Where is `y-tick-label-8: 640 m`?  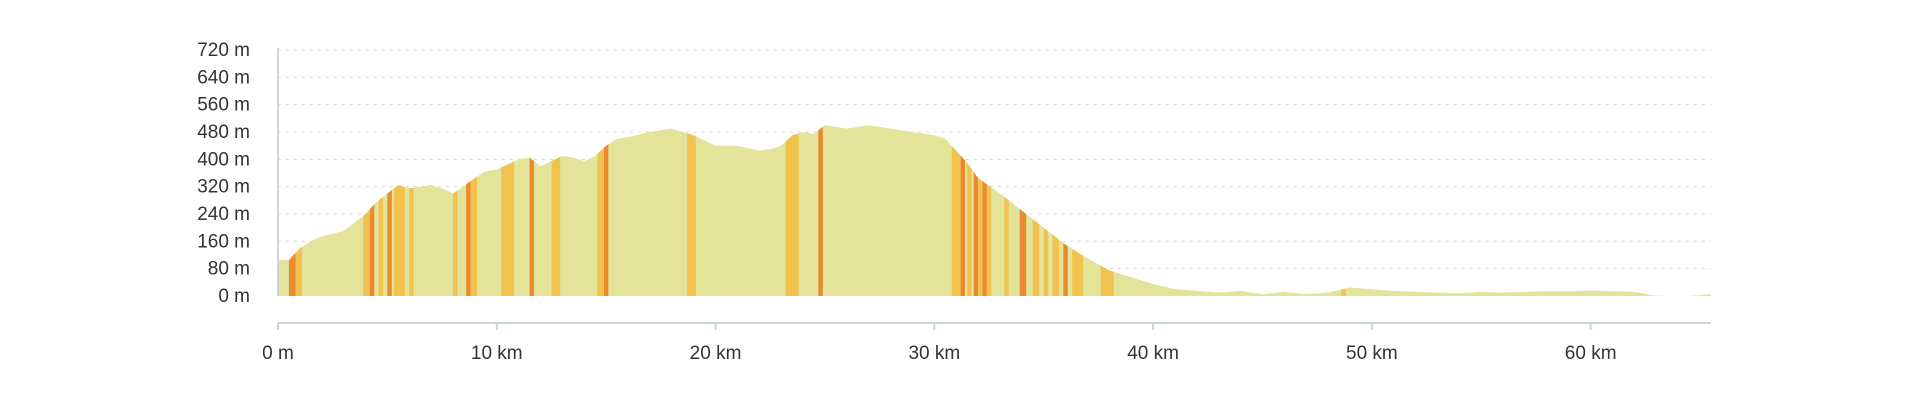 y-tick-label-8: 640 m is located at coordinates (223, 77).